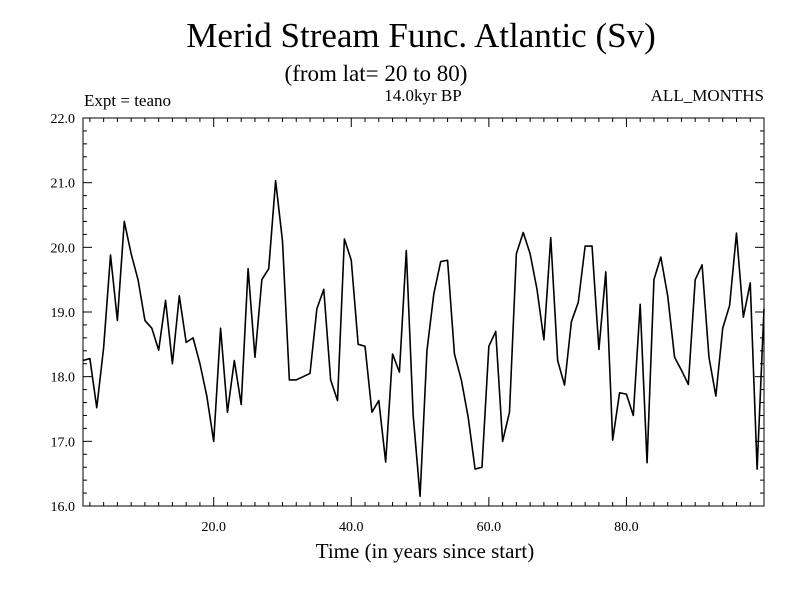  Describe the element at coordinates (376, 73) in the screenshot. I see `chart-subtitle: (from lat= 20 to 80)` at that location.